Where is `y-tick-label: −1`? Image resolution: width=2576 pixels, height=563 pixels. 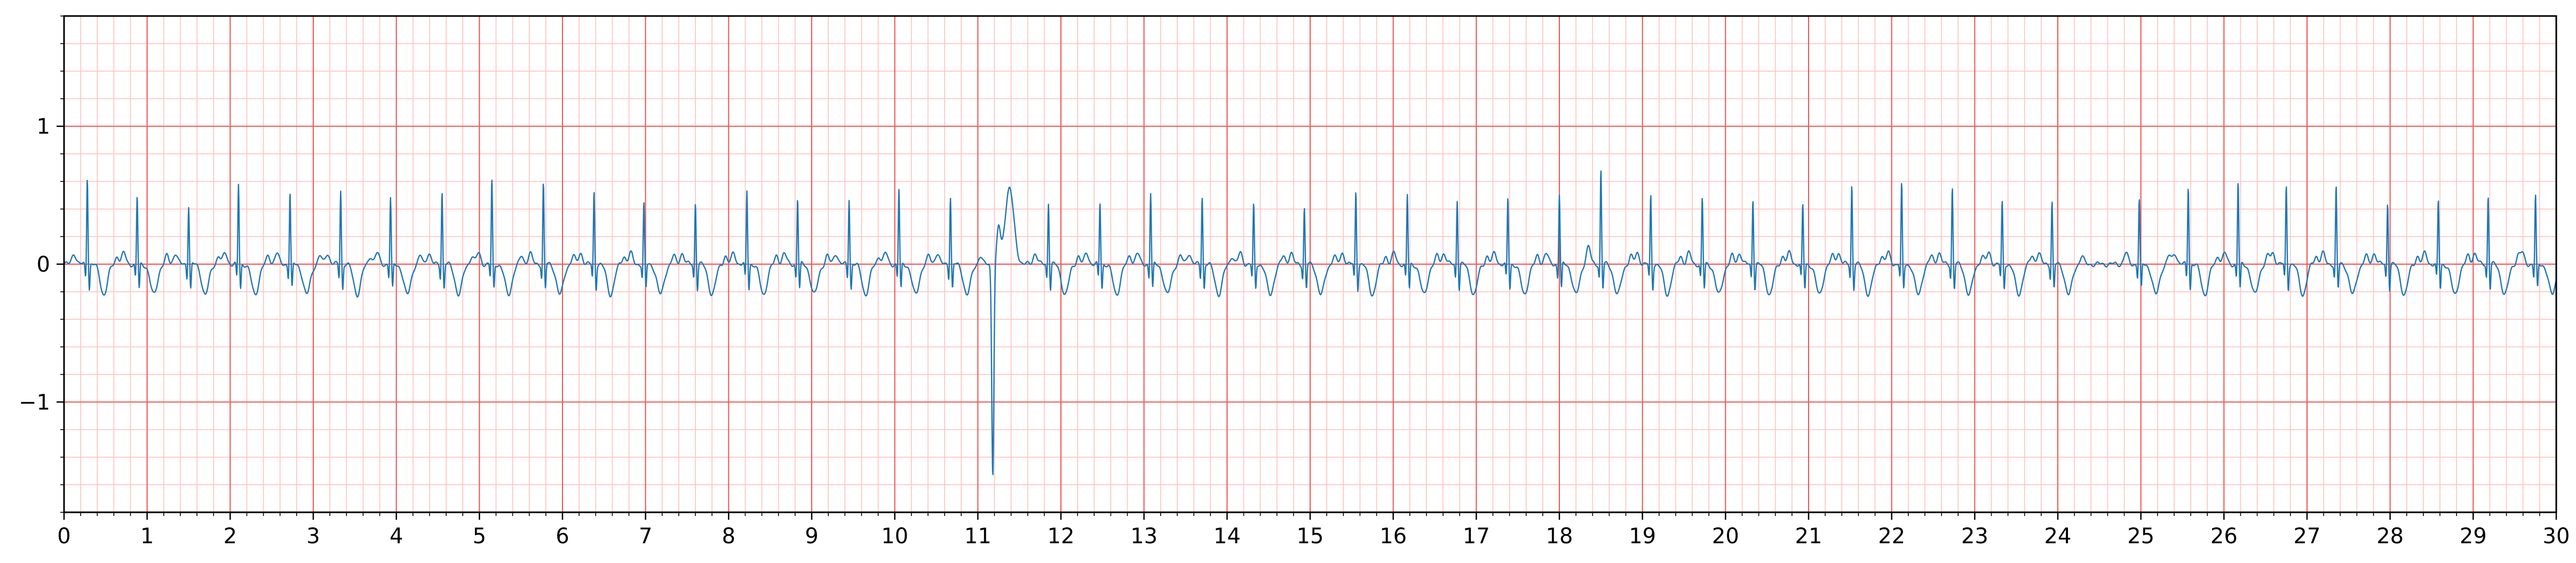 y-tick-label: −1 is located at coordinates (34, 402).